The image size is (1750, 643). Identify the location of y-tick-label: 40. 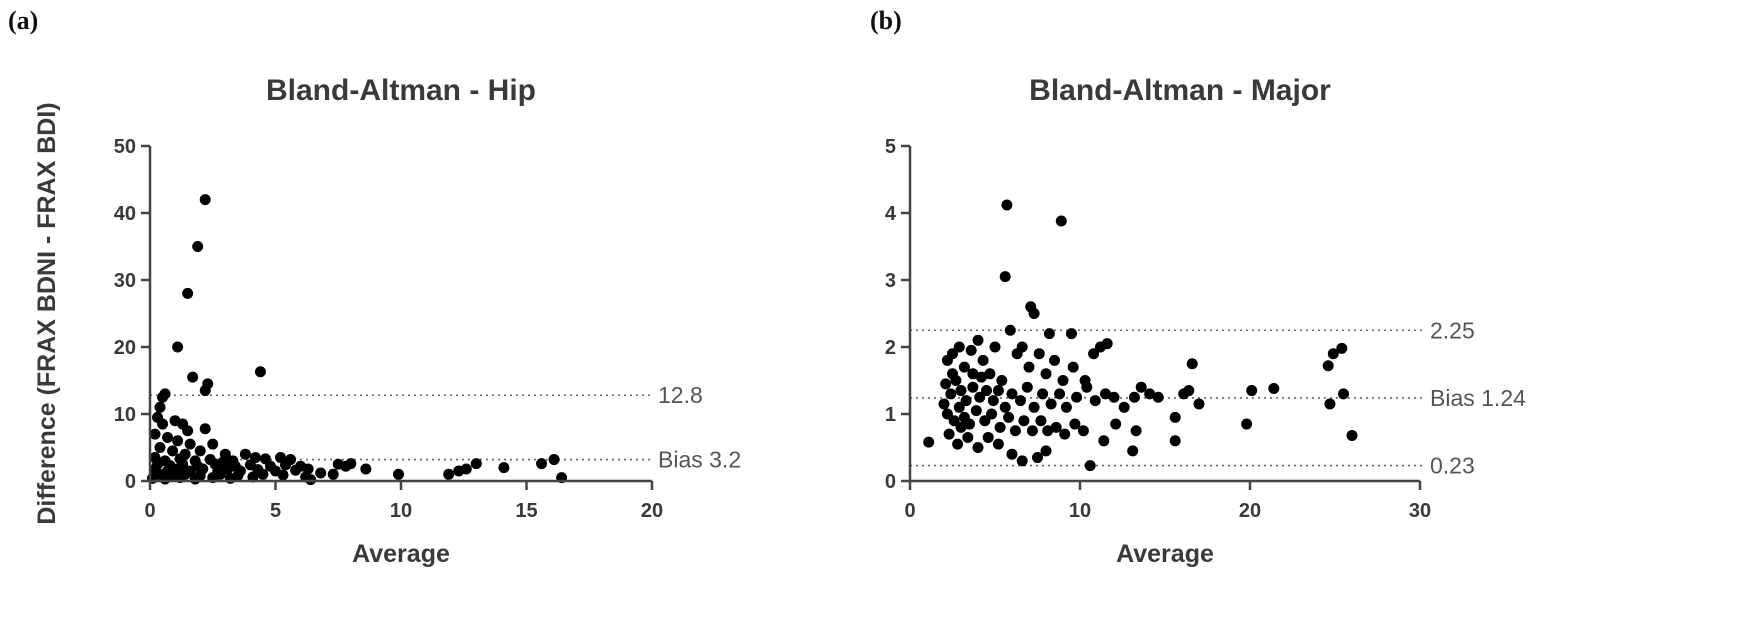
(125, 214).